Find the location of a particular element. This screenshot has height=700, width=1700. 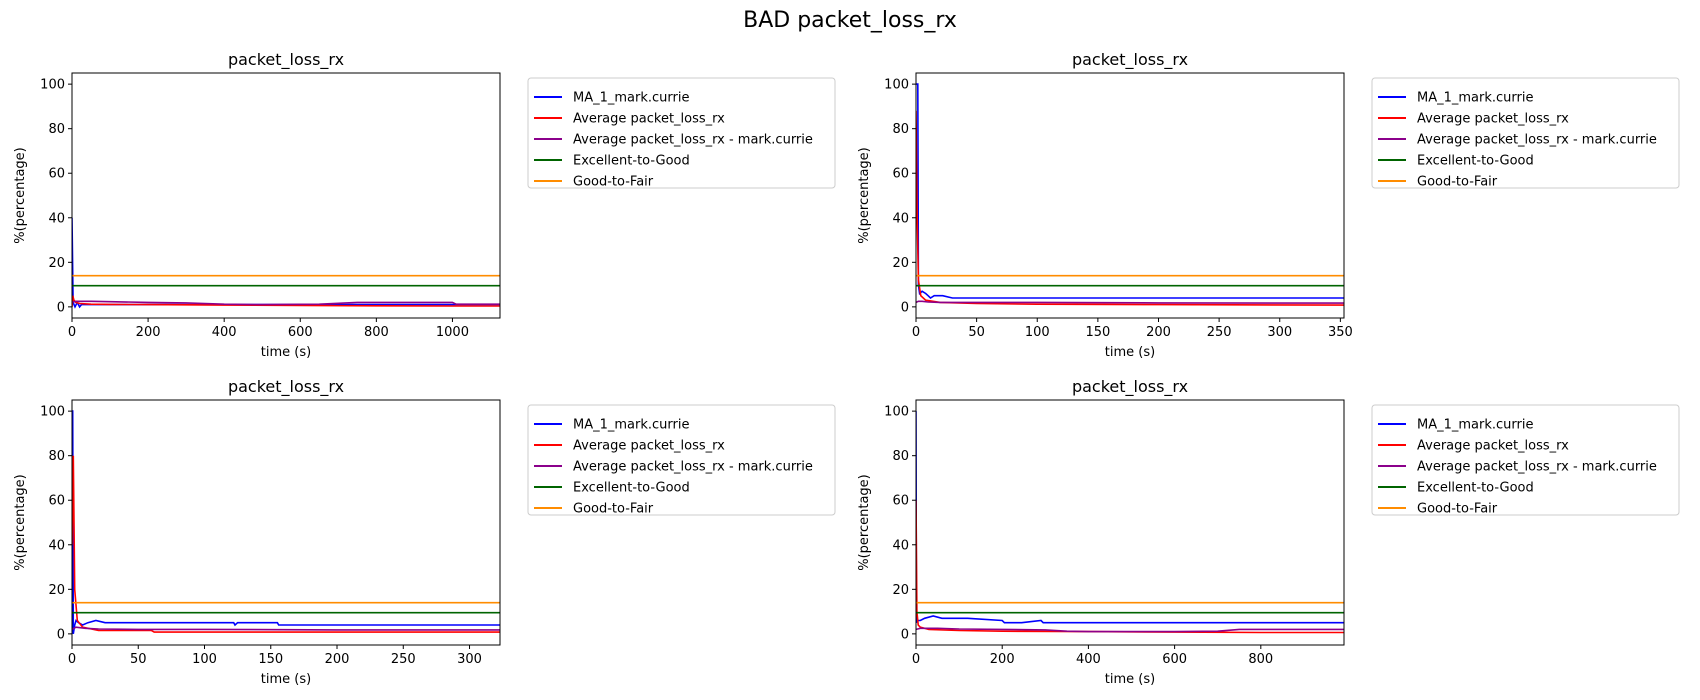

figure-title: BAD packet_loss_rx is located at coordinates (850, 20).